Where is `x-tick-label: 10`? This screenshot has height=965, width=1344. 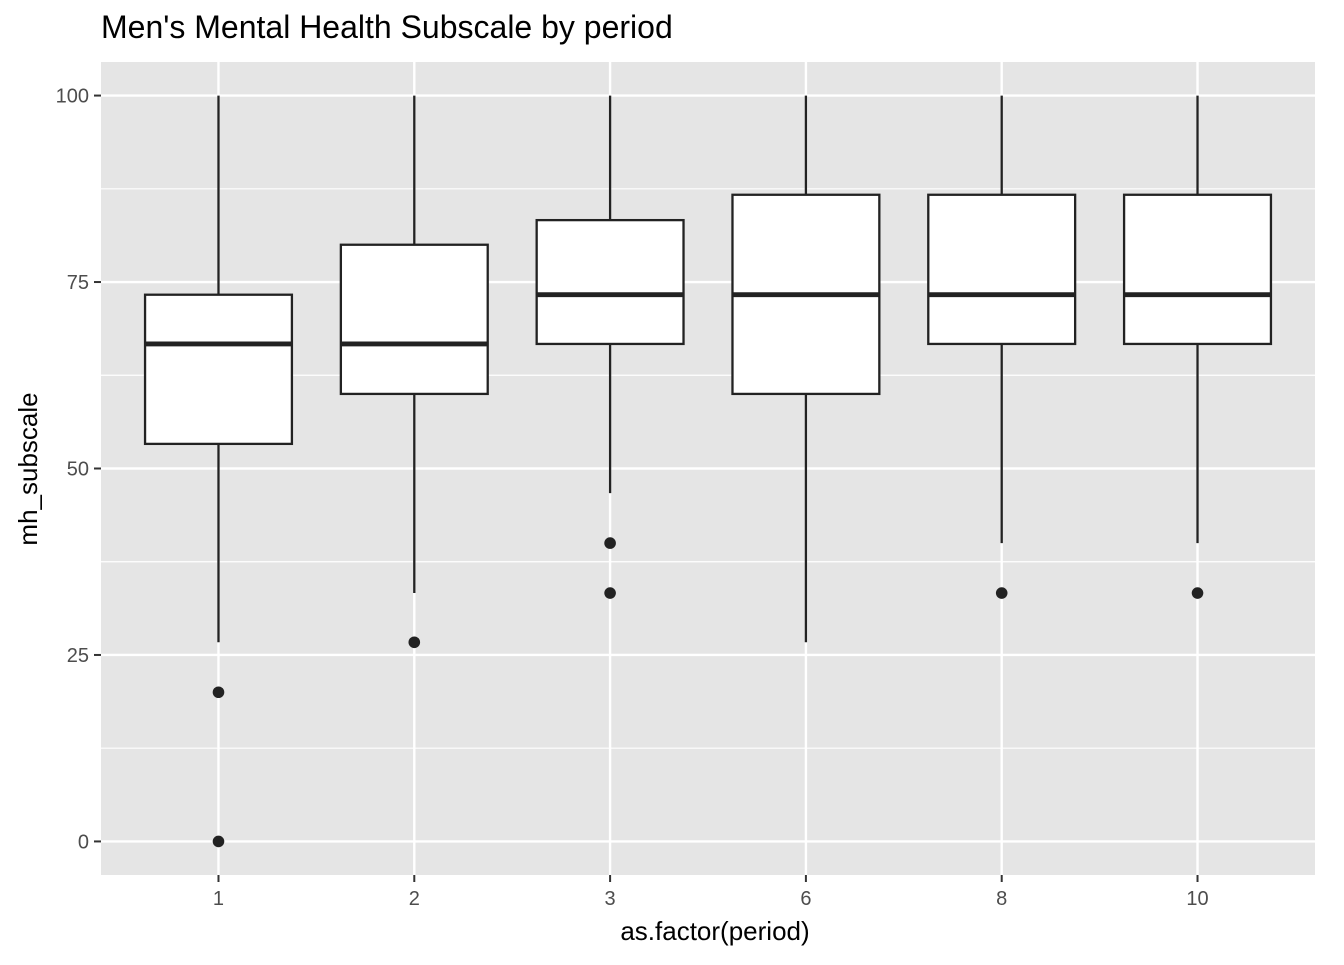 x-tick-label: 10 is located at coordinates (1197, 899).